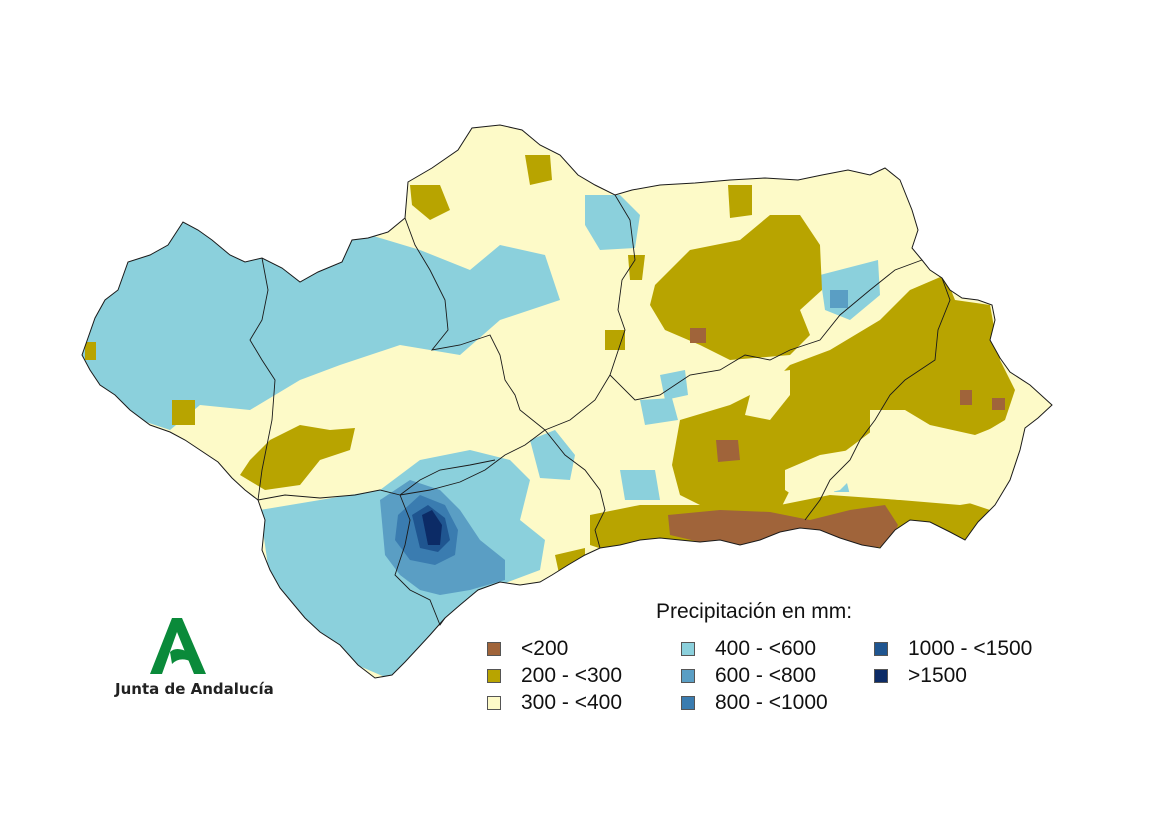 The width and height of the screenshot is (1169, 826). What do you see at coordinates (766, 675) in the screenshot?
I see `legend-label: 600 - <800` at bounding box center [766, 675].